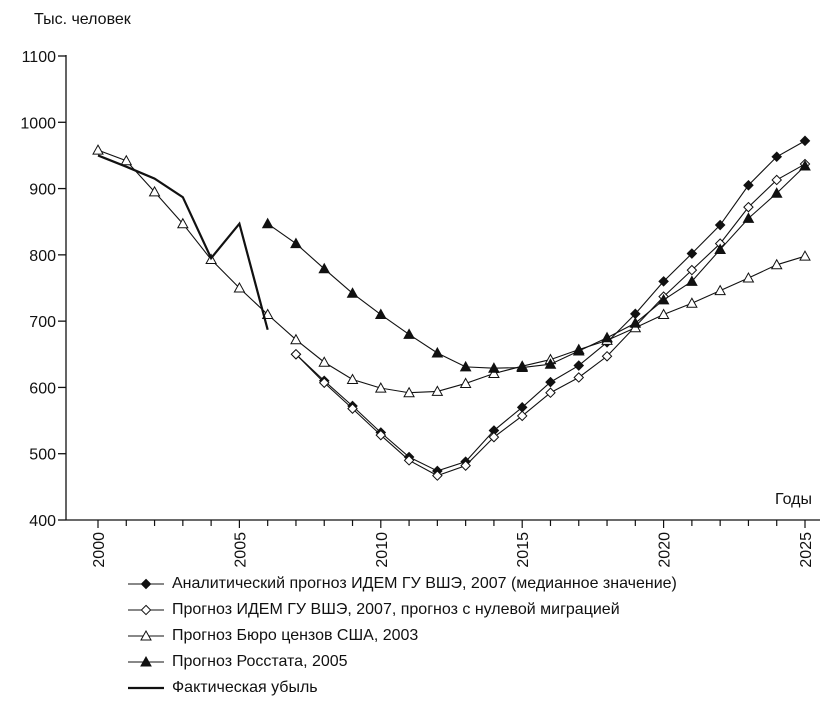  What do you see at coordinates (401, 688) in the screenshot?
I see `legend-item: Фактическая убыль` at bounding box center [401, 688].